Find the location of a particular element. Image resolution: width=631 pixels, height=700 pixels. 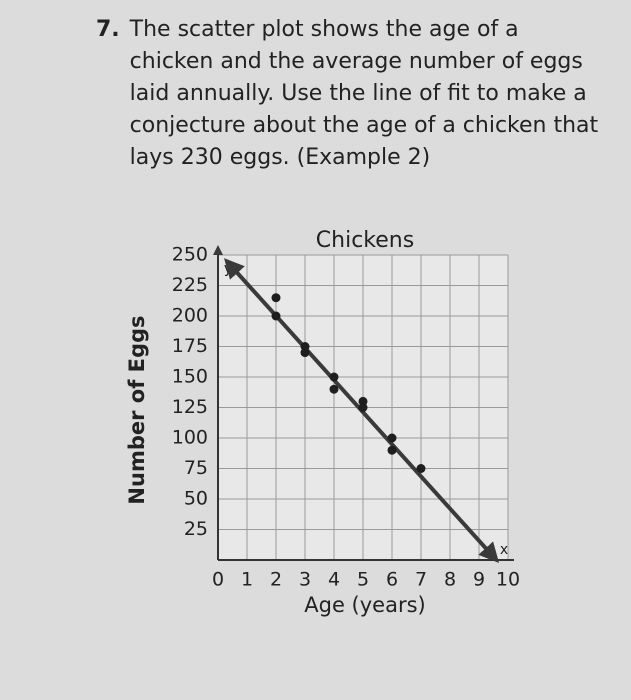

x-tick-label: 2 is located at coordinates (276, 580).